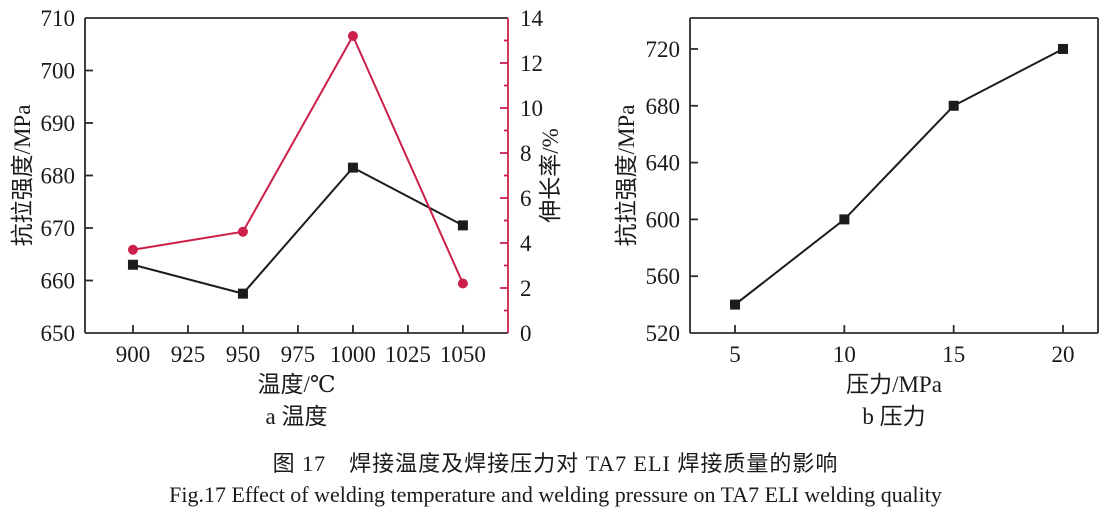 The width and height of the screenshot is (1111, 522). Describe the element at coordinates (663, 276) in the screenshot. I see `y-tick-label: 560` at that location.